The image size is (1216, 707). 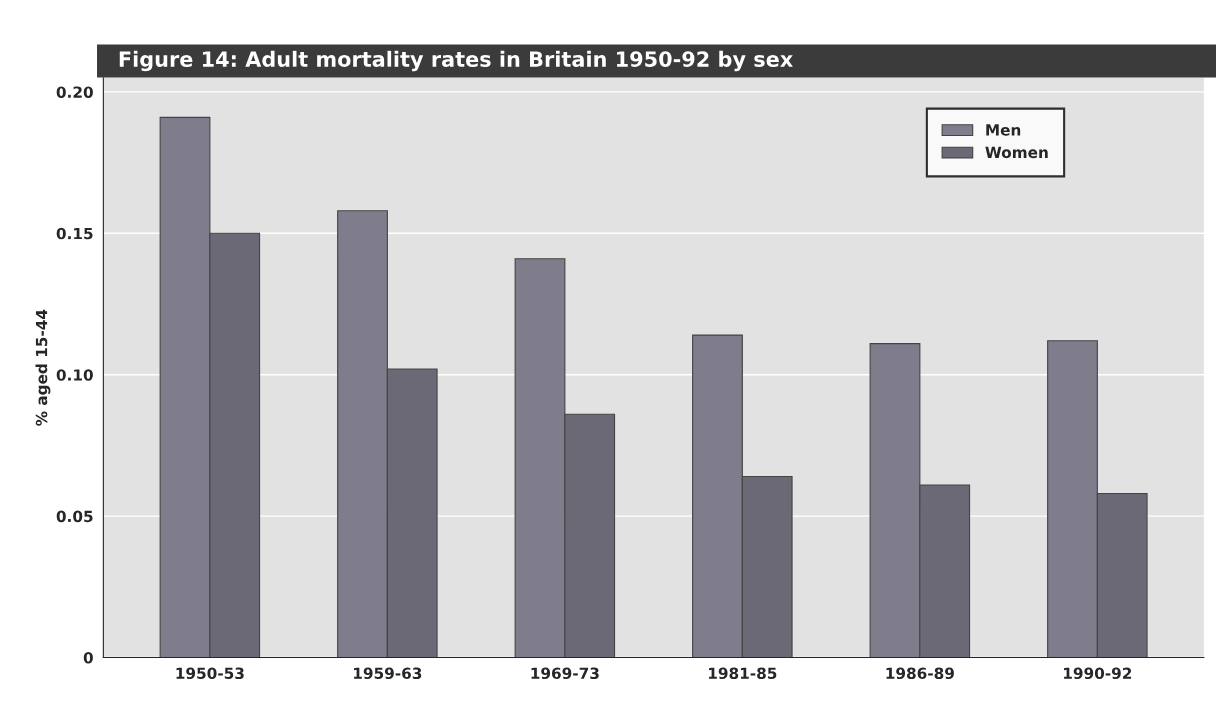 What do you see at coordinates (74, 516) in the screenshot?
I see `y-tick-label: 0.05` at bounding box center [74, 516].